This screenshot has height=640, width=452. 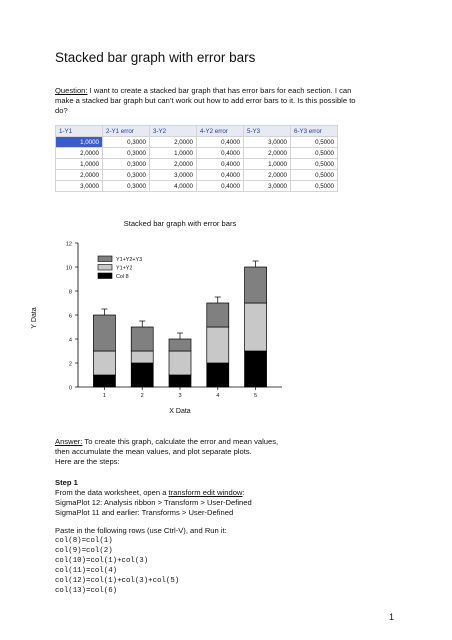 What do you see at coordinates (255, 396) in the screenshot?
I see `x-tick-label: 5` at bounding box center [255, 396].